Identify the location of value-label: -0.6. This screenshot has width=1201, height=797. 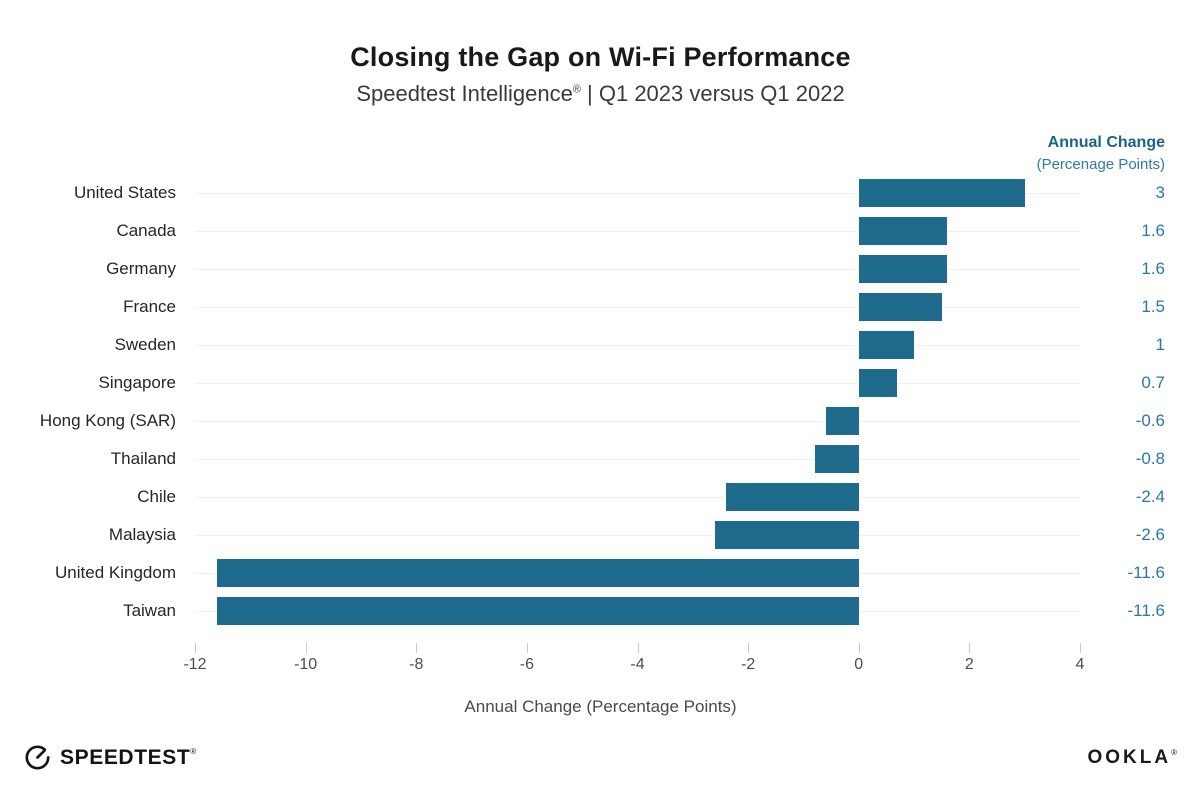
(1150, 420).